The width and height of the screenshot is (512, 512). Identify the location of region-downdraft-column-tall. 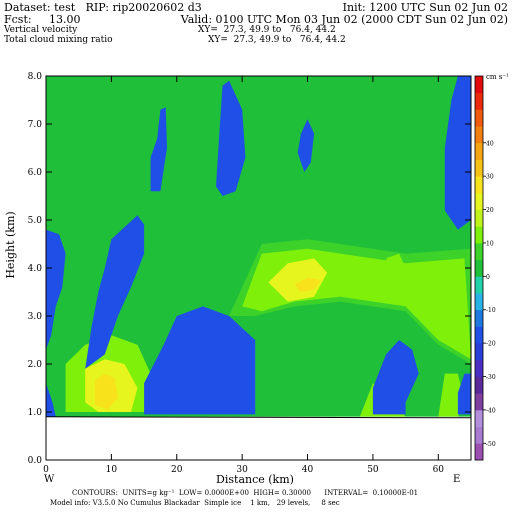
(231, 138).